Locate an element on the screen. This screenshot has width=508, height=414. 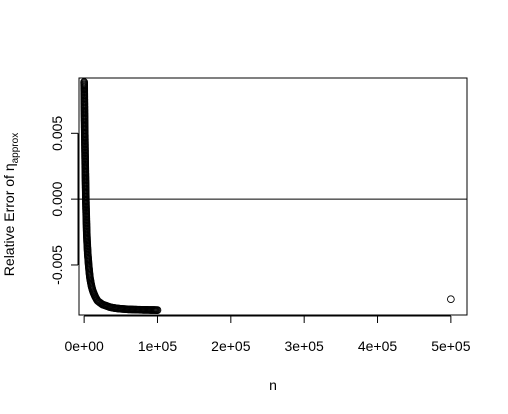
x-axis: 0e+00 1e+05 2e+05 3e+05 4e+05 5e+05 is located at coordinates (267, 334).